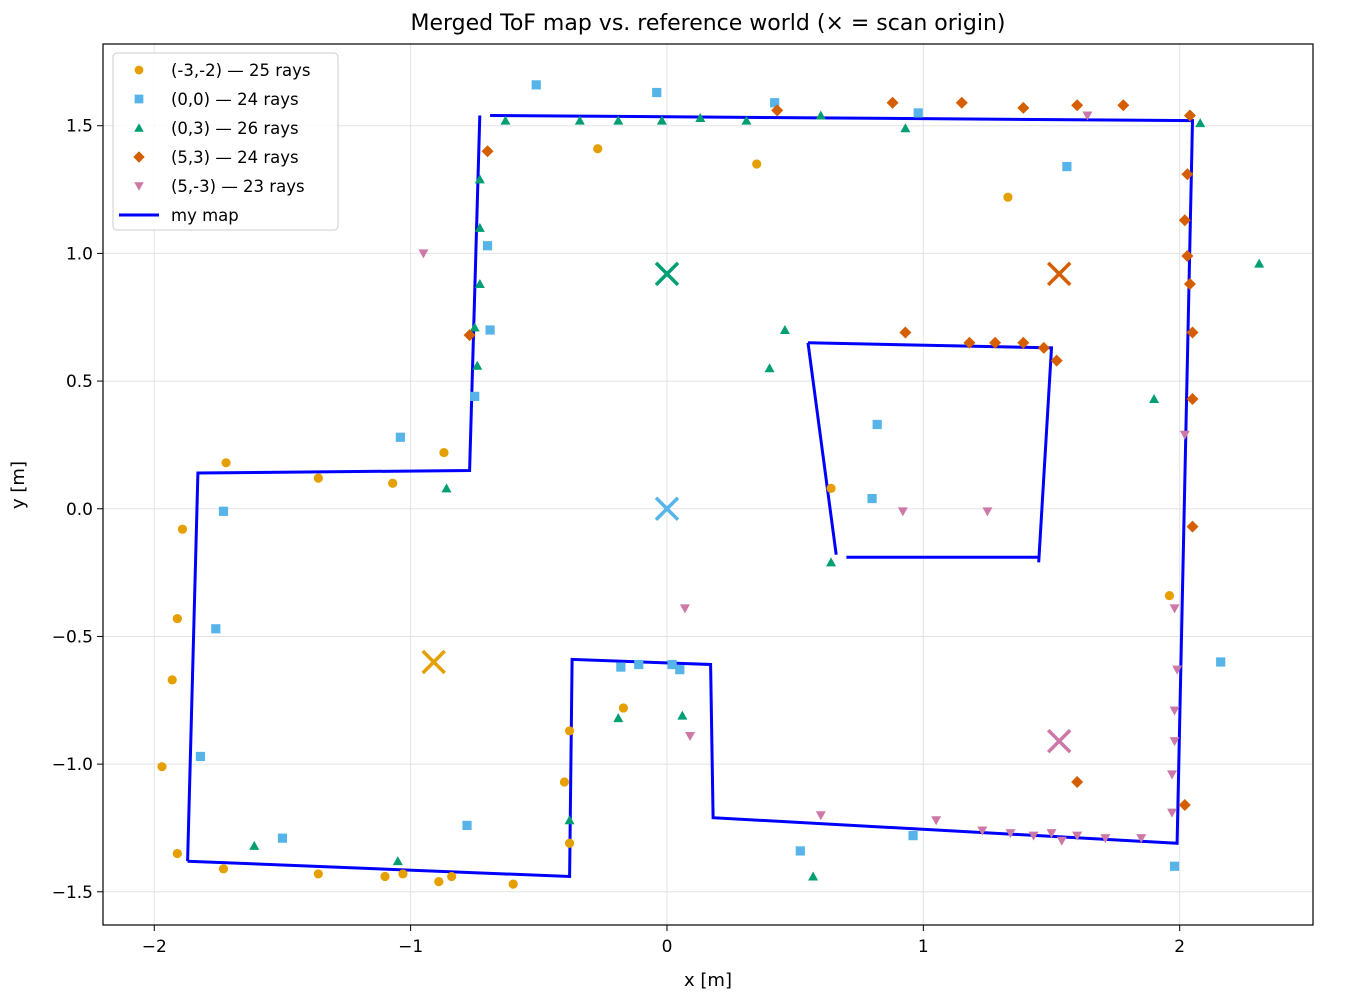 This screenshot has height=1005, width=1347. I want to click on legend-entry-label: my map, so click(205, 215).